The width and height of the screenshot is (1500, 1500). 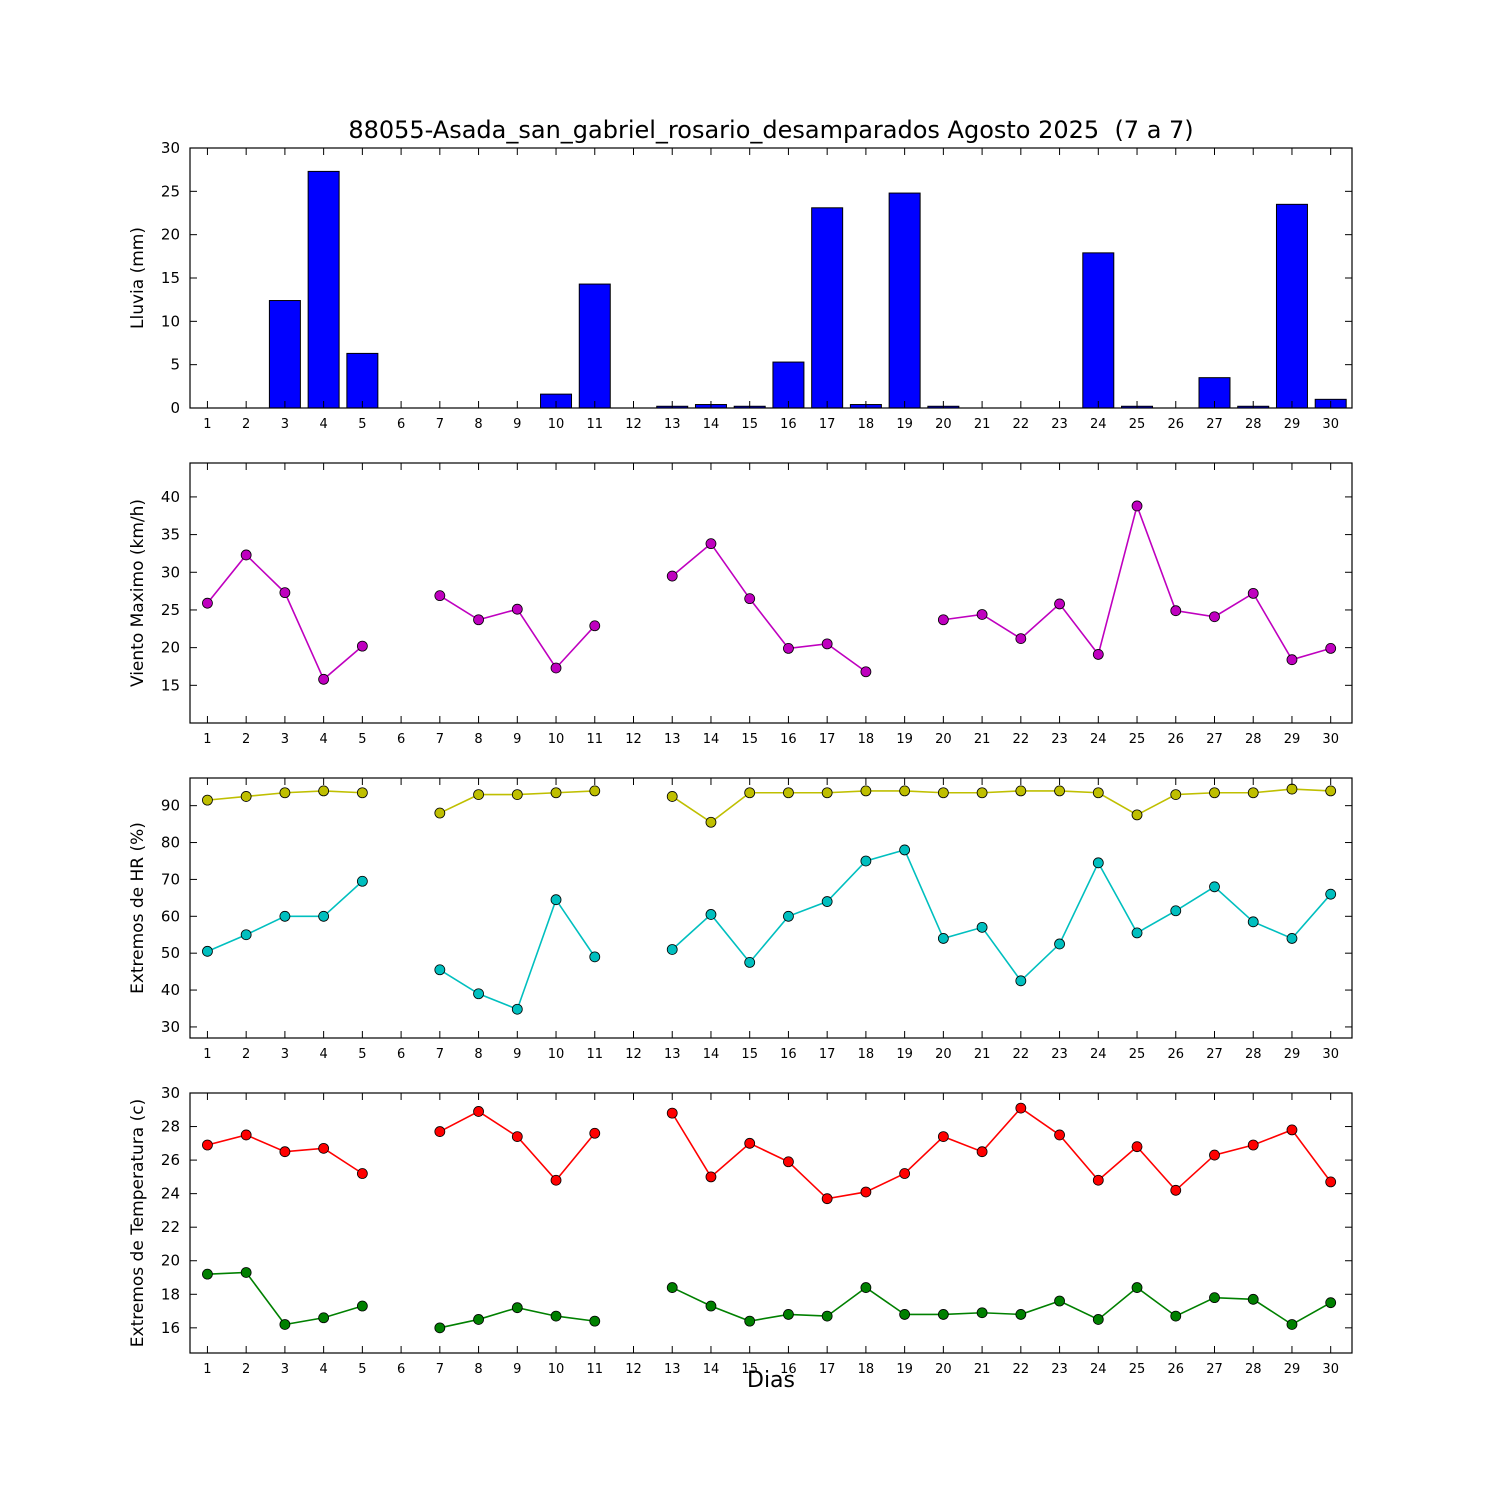 What do you see at coordinates (285, 1054) in the screenshot?
I see `hr-xtick-label-day-3: 3` at bounding box center [285, 1054].